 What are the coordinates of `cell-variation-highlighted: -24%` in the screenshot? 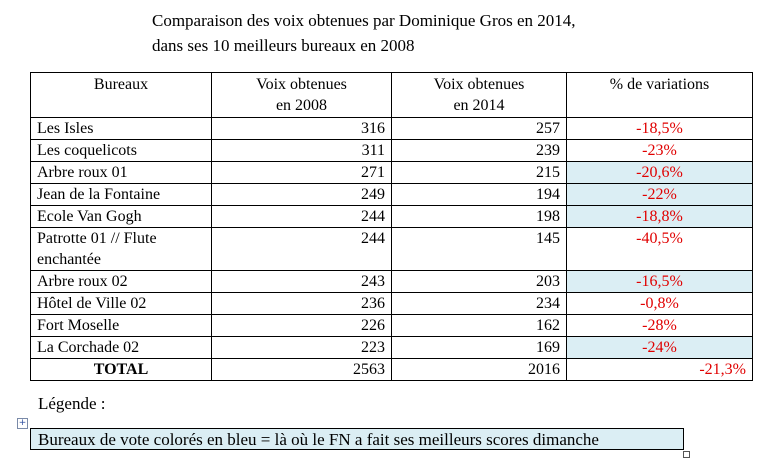 It's located at (659, 347).